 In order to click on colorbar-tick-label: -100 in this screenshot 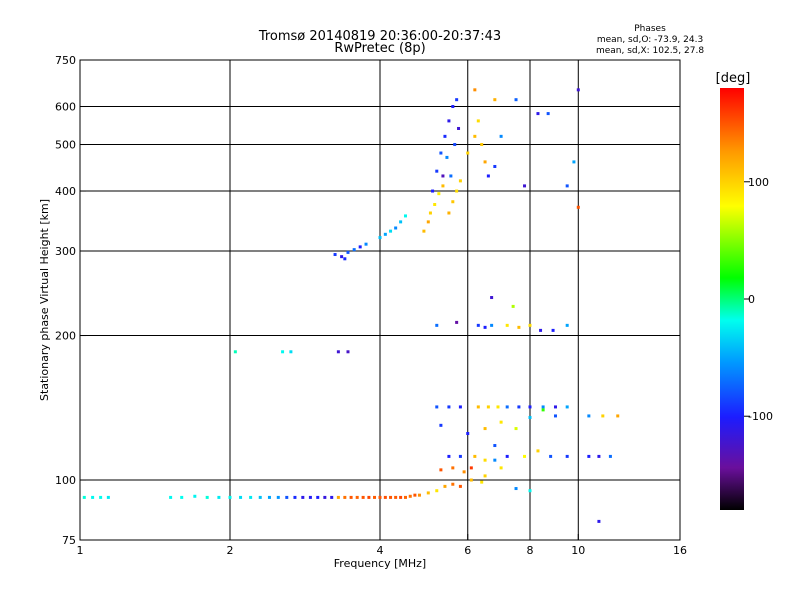, I will do `click(760, 416)`.